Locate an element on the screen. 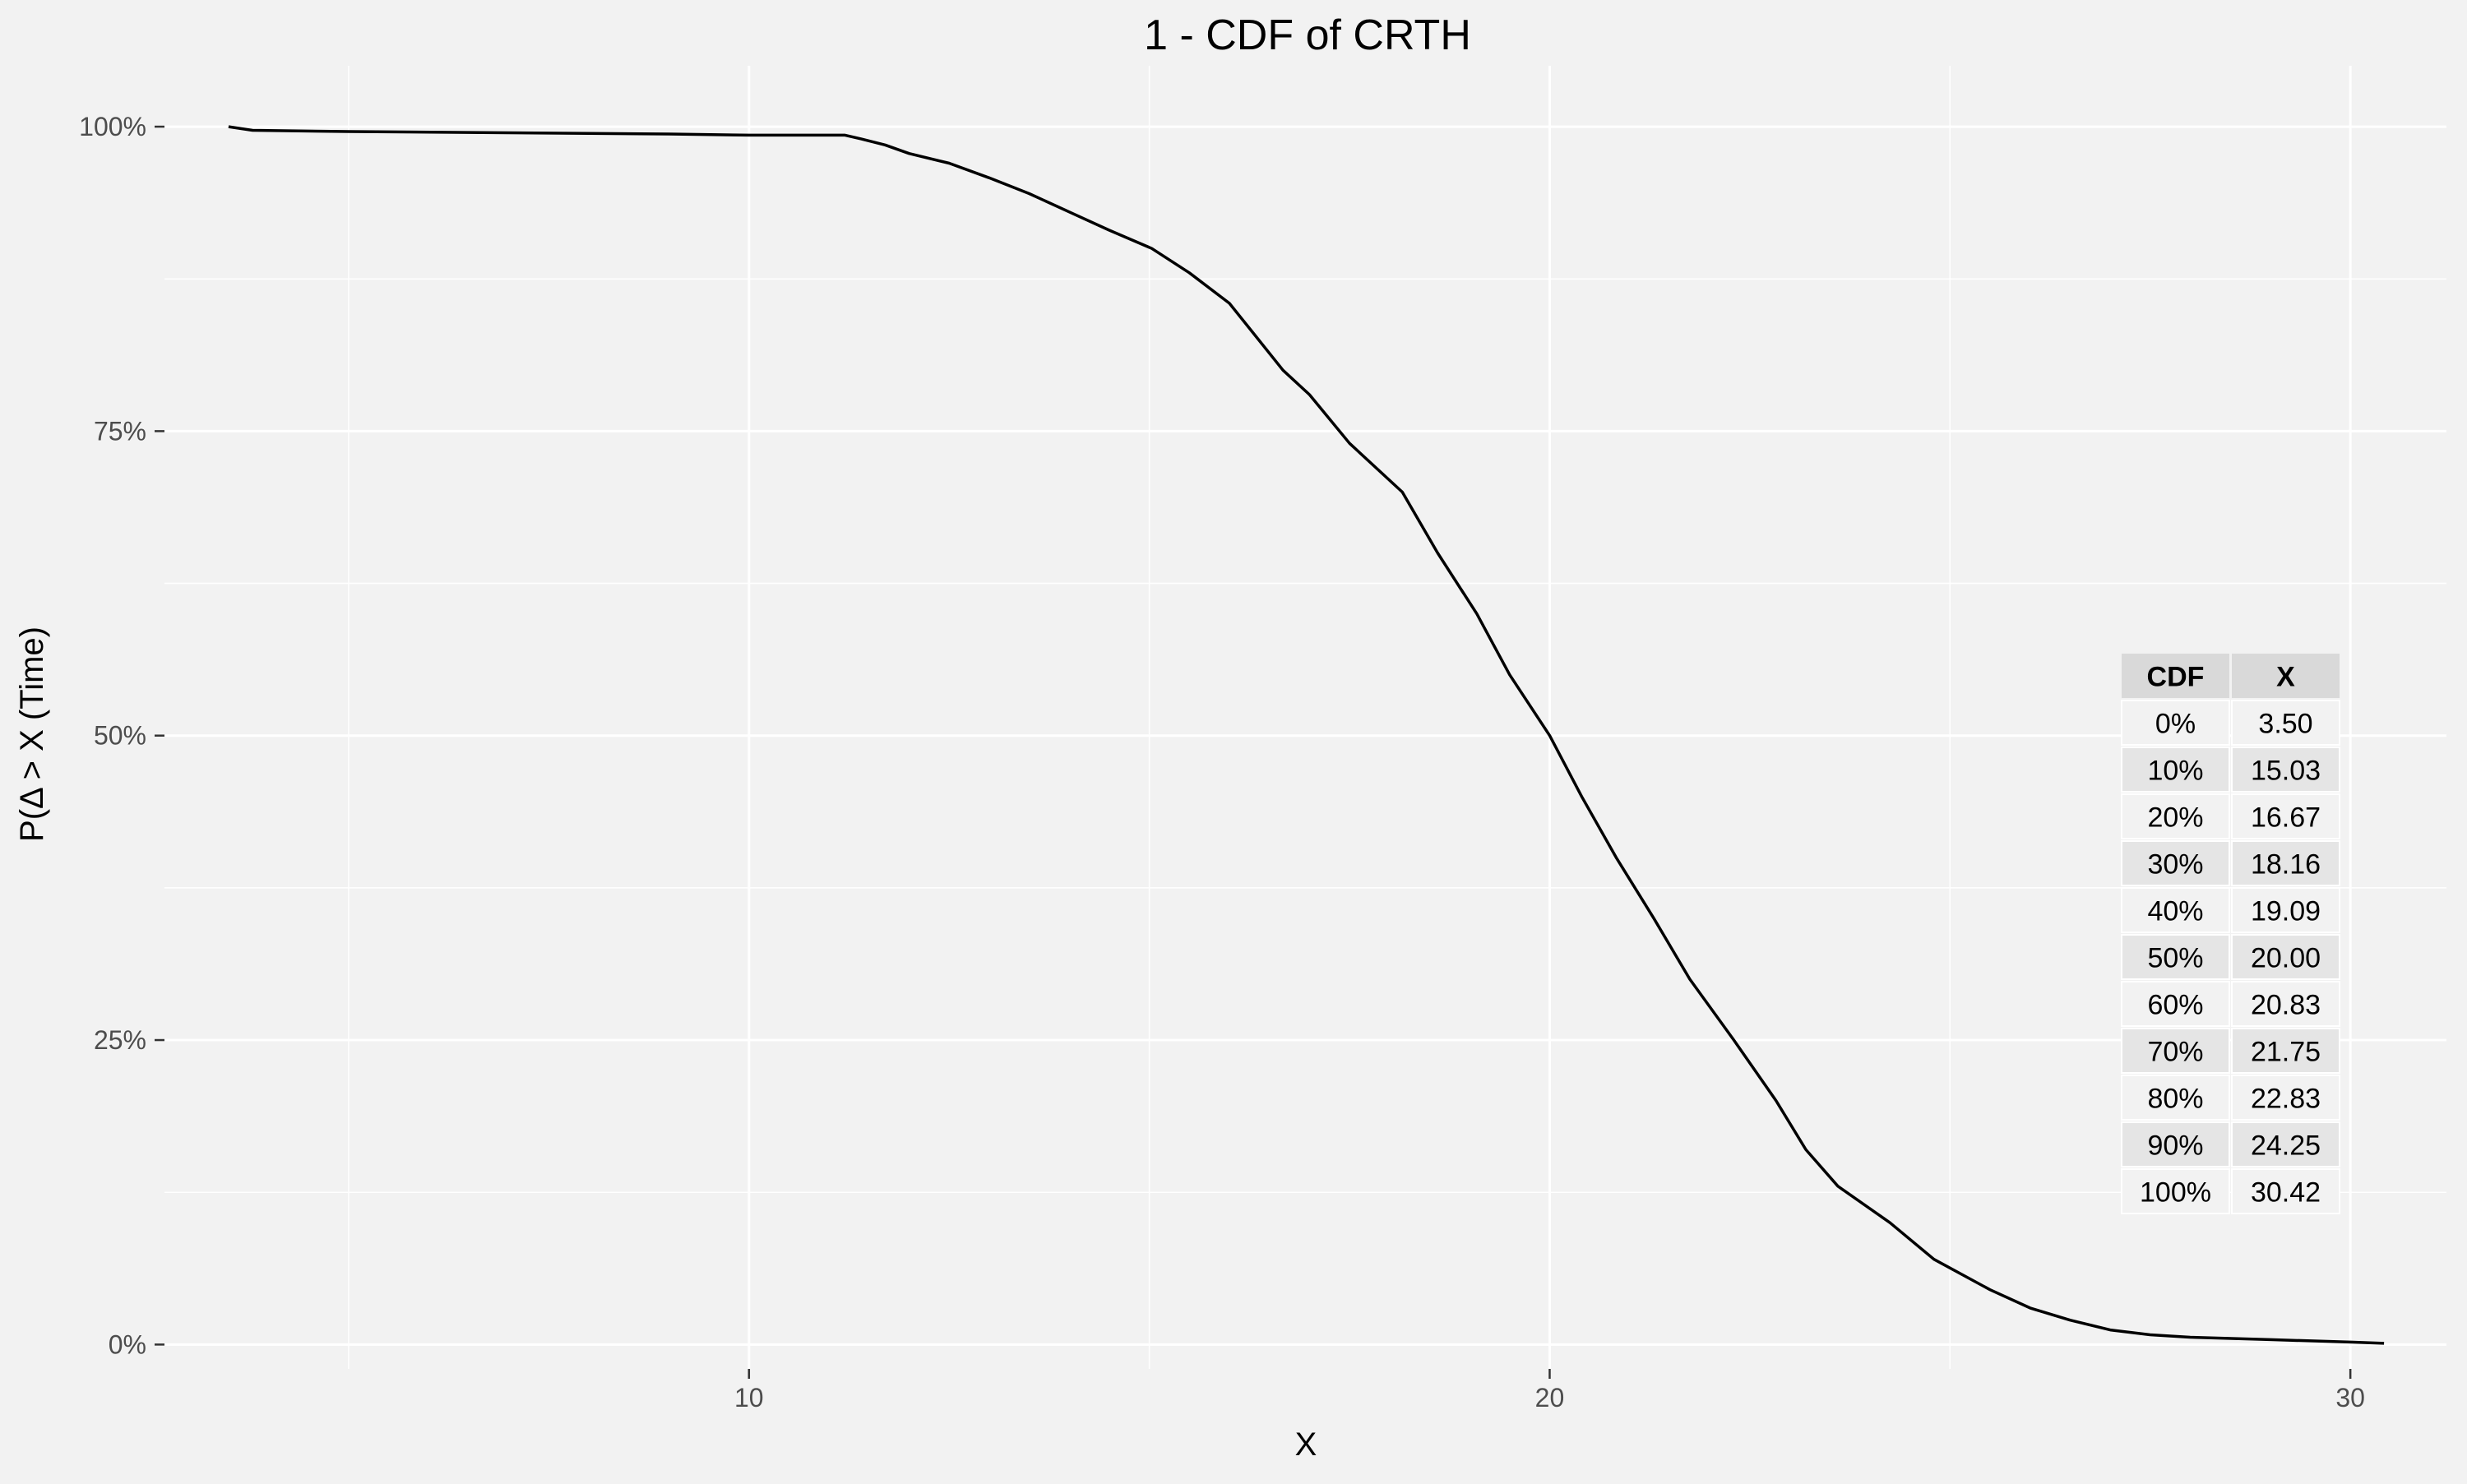 This screenshot has height=1484, width=2467. x-tick-label: 10 is located at coordinates (749, 1398).